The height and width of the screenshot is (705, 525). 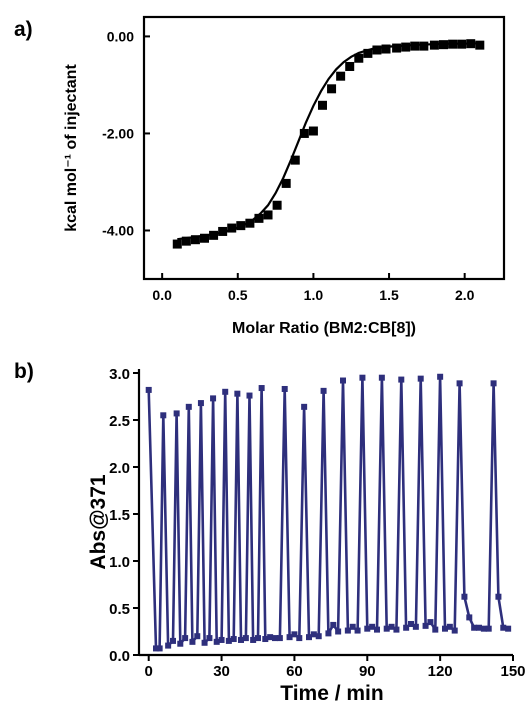 I want to click on x-axis-a: 0.0 0.5 1.0 1.5 2.0, so click(x=313, y=288).